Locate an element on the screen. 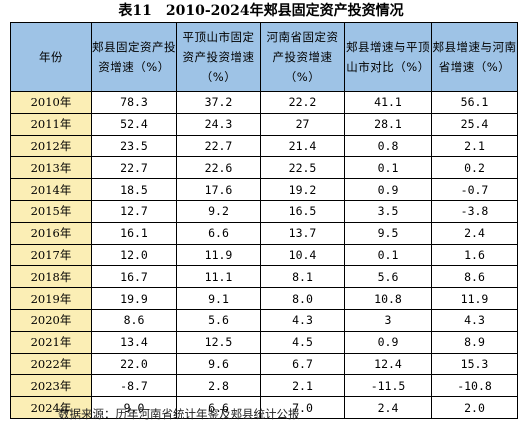 This screenshot has width=522, height=425. cell-jiaxian-growth: 12.0 is located at coordinates (134, 255).